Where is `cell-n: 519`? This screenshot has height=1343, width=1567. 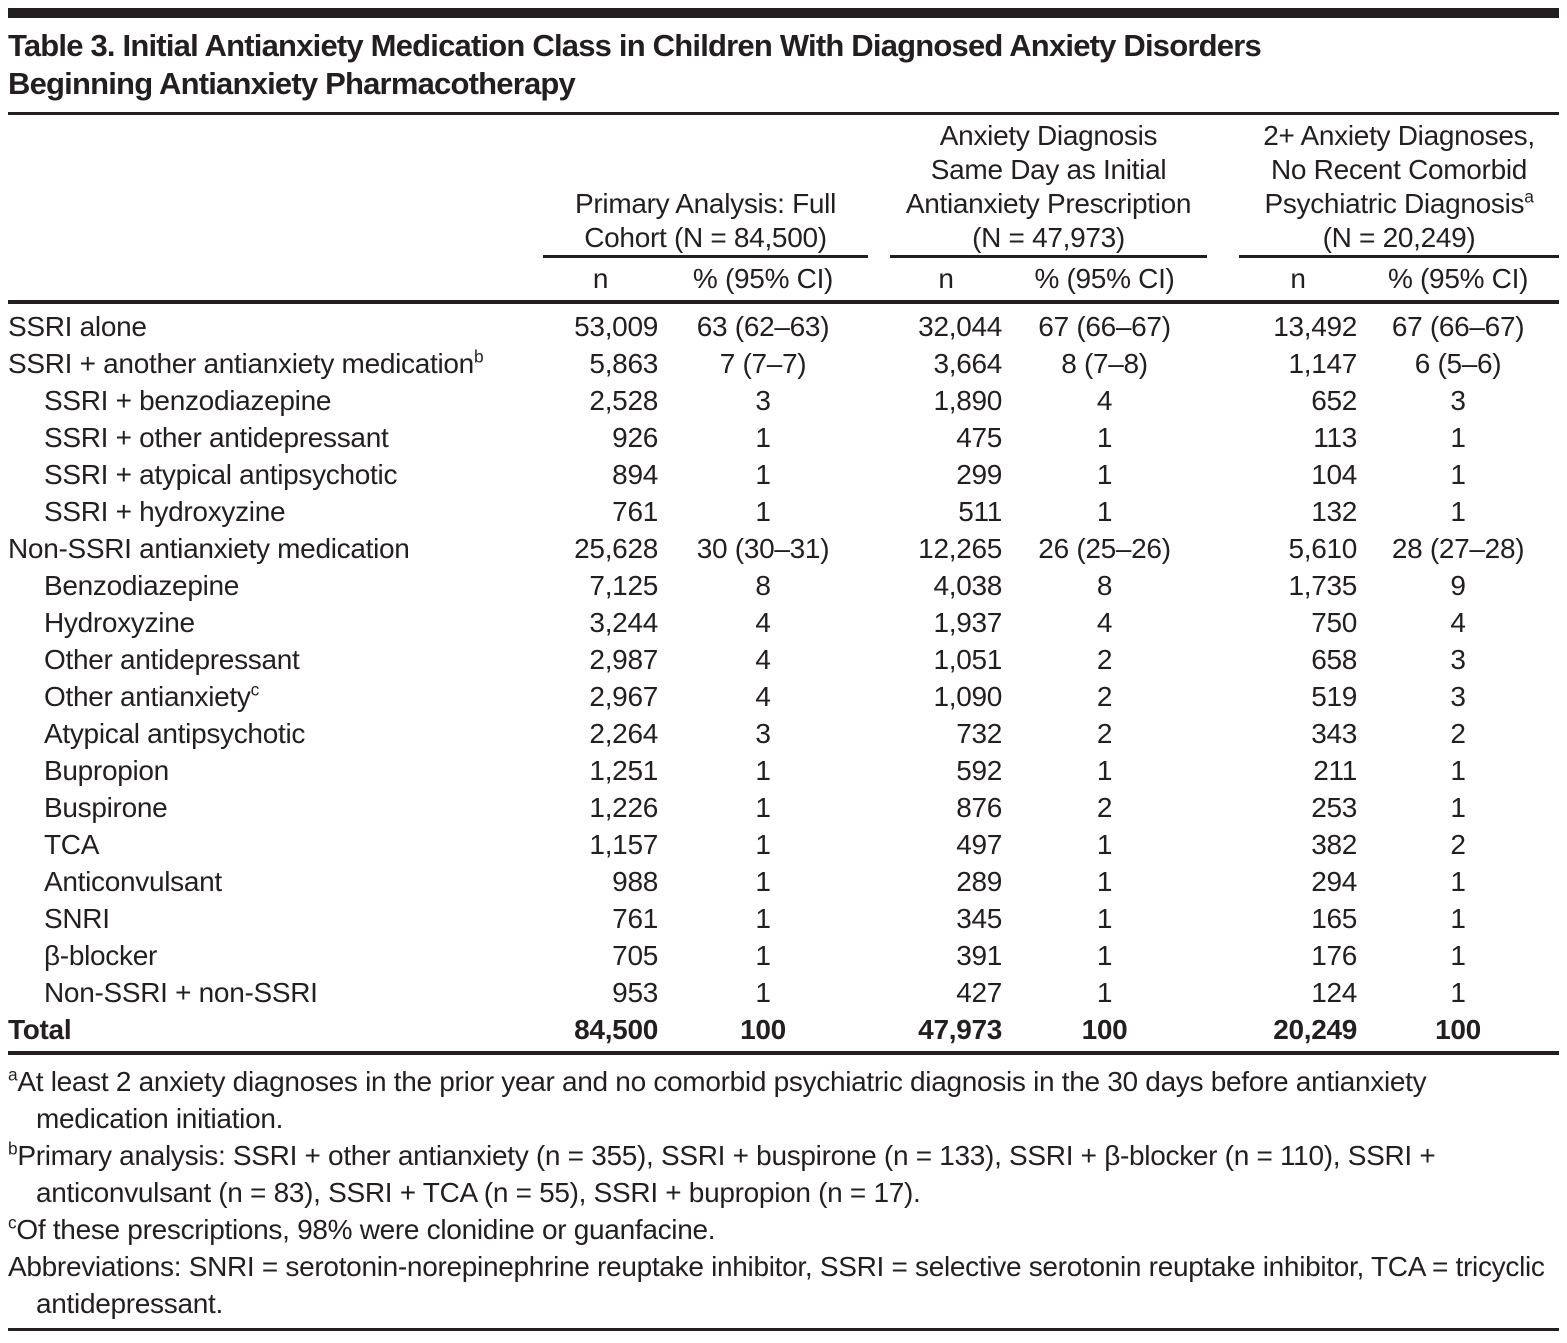 cell-n: 519 is located at coordinates (1334, 696).